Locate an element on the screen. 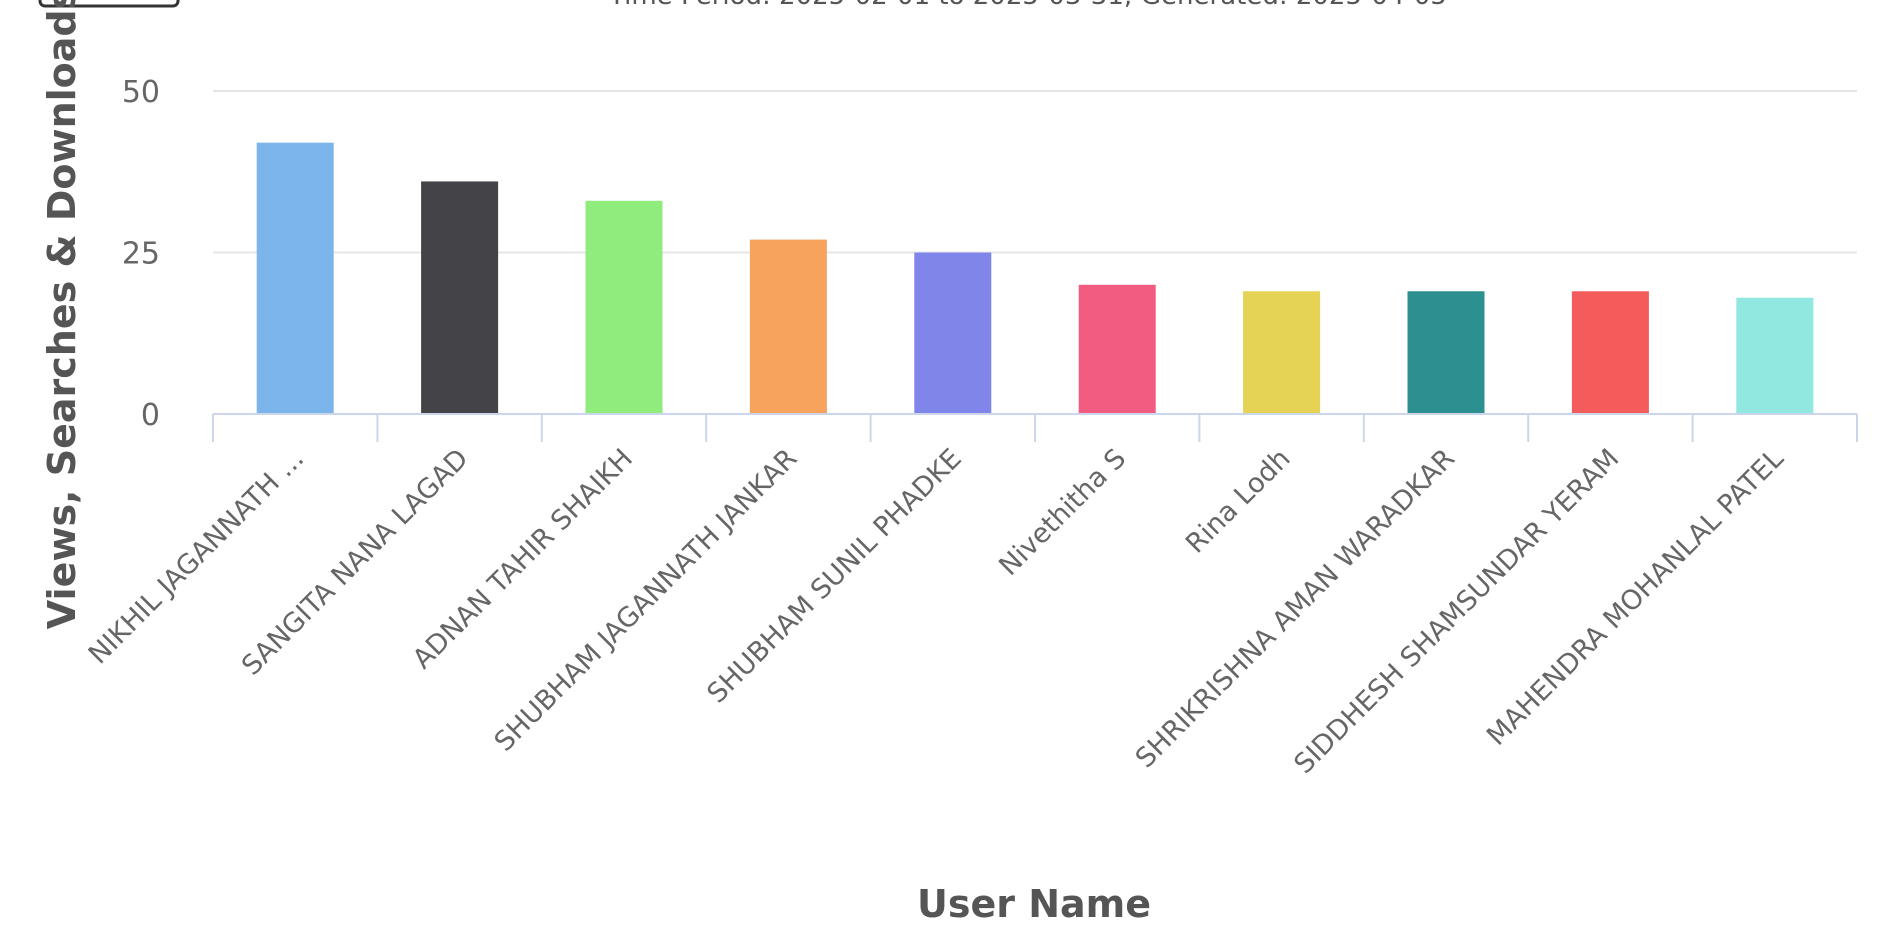 Image resolution: width=1878 pixels, height=925 pixels. x-tick-label: Nivethitha S is located at coordinates (1062, 512).